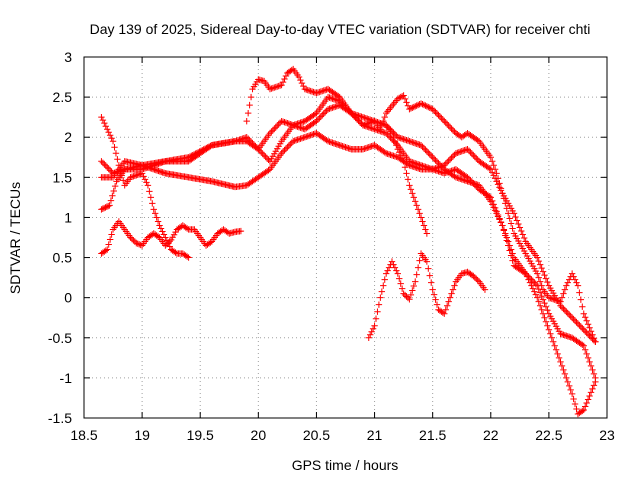  What do you see at coordinates (607, 435) in the screenshot?
I see `x-tick-label: 23` at bounding box center [607, 435].